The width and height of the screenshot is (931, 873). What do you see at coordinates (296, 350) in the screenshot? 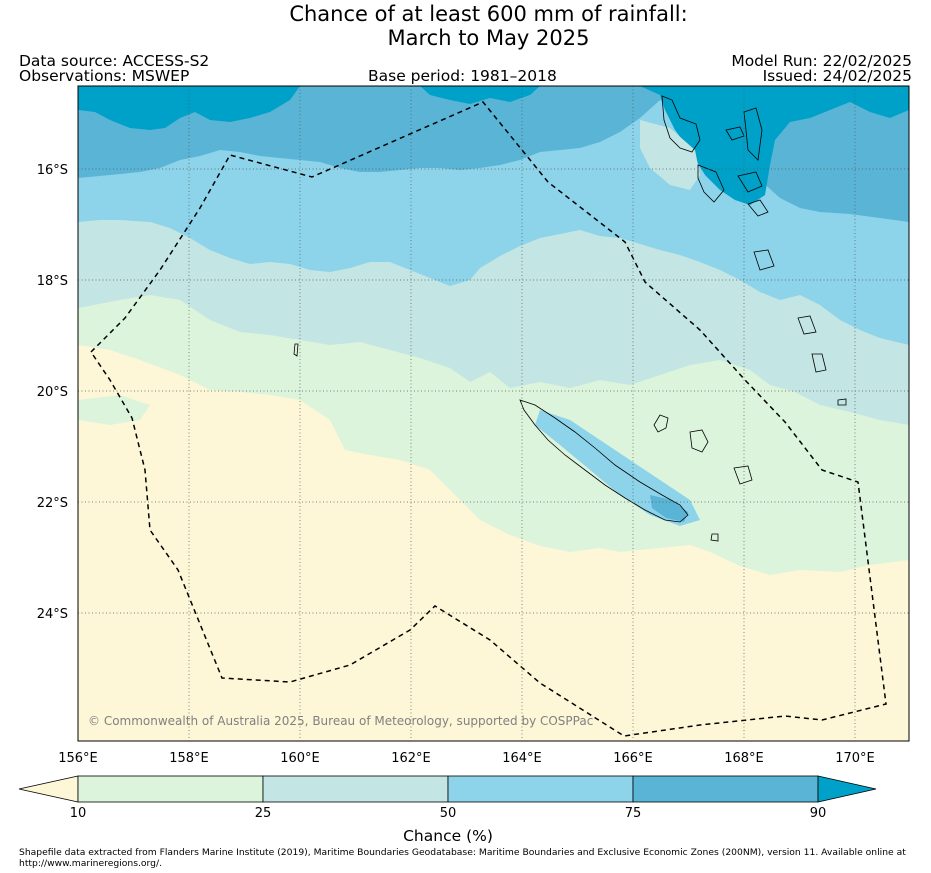
I see `chesterfield-reef` at bounding box center [296, 350].